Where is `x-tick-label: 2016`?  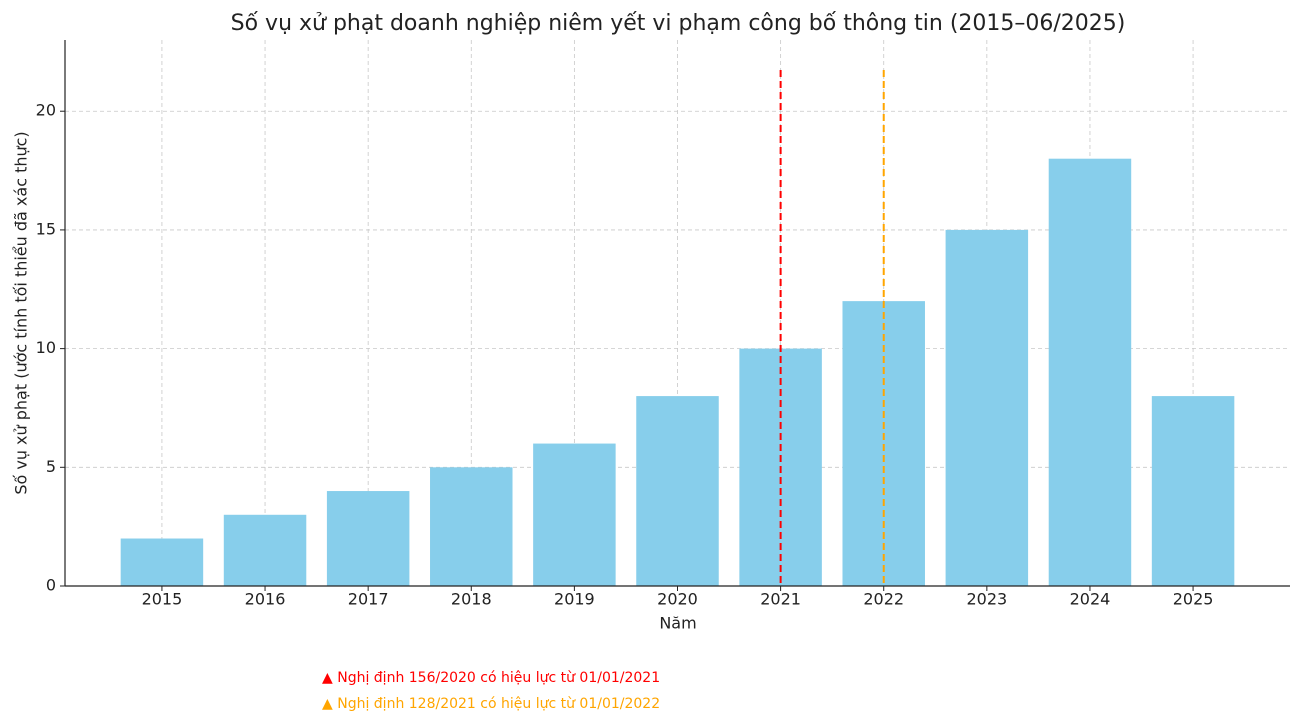
x-tick-label: 2016 is located at coordinates (265, 599).